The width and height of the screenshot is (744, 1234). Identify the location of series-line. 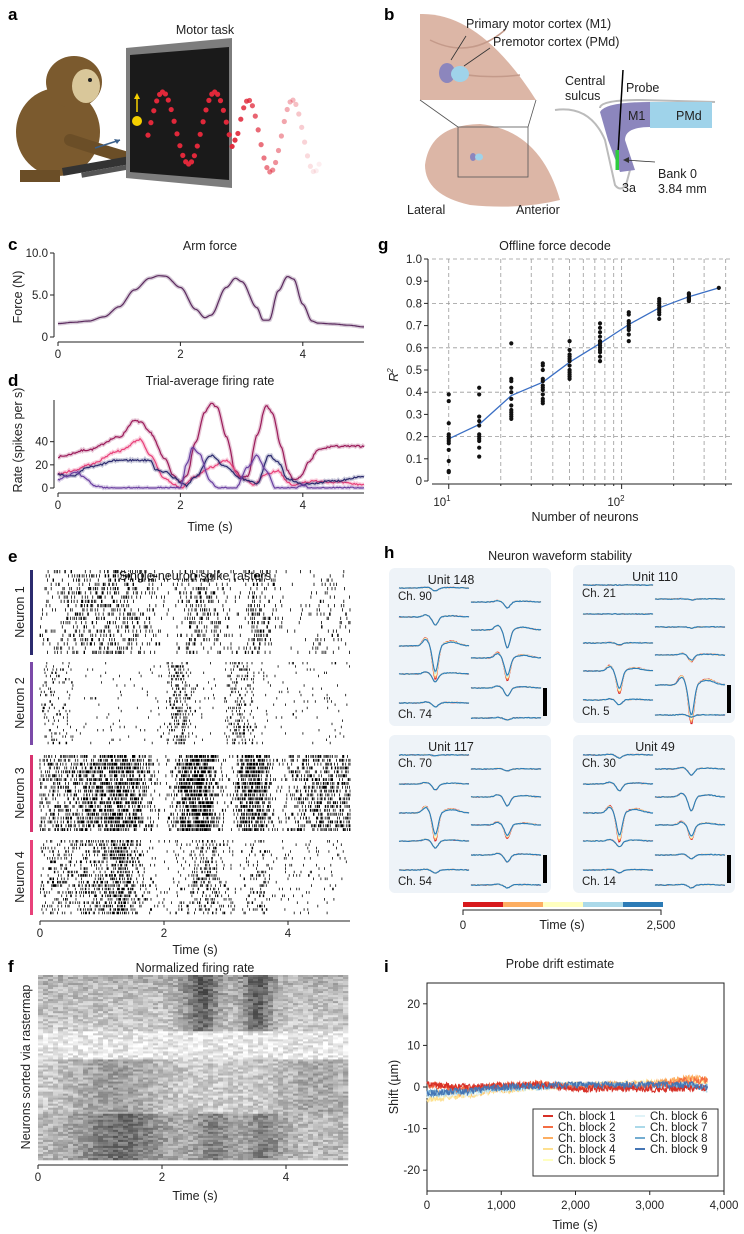
(211, 471).